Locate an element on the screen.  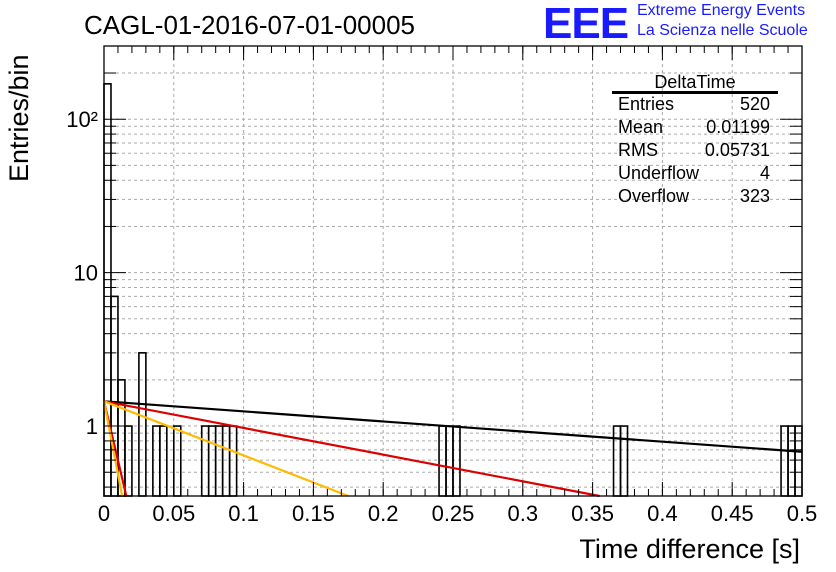
stat-value: 520 is located at coordinates (754, 104).